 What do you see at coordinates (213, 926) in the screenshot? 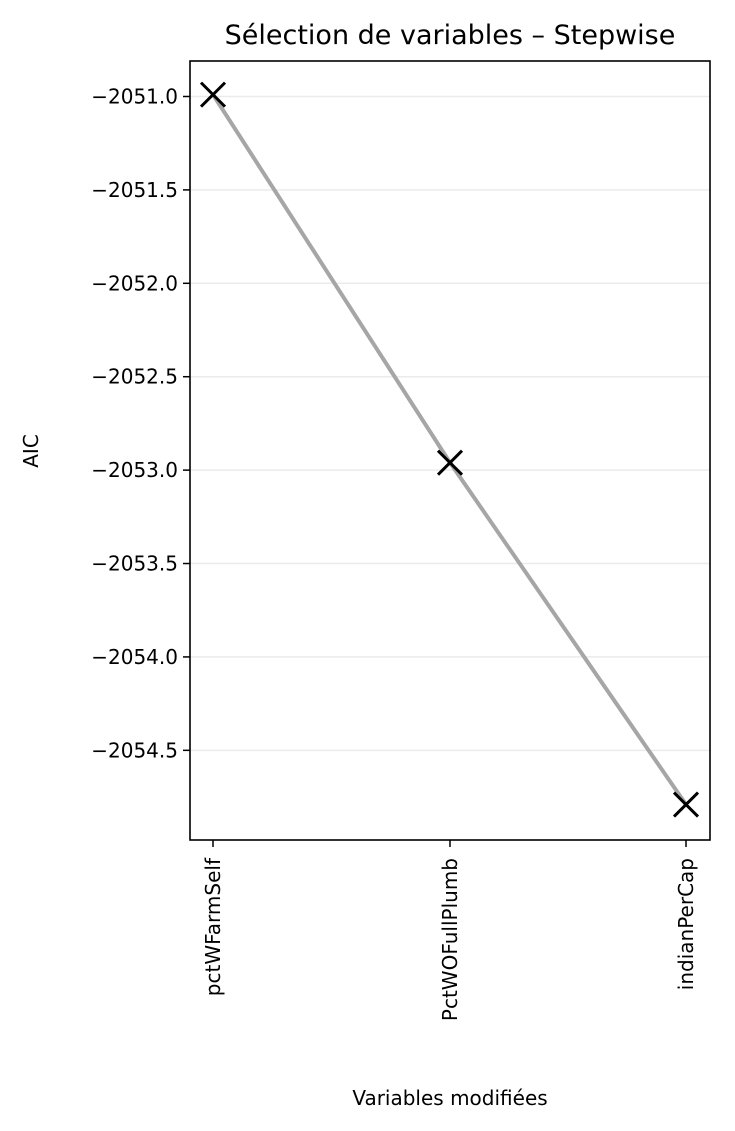
I see `x-tick-label: pctWFarmSelf` at bounding box center [213, 926].